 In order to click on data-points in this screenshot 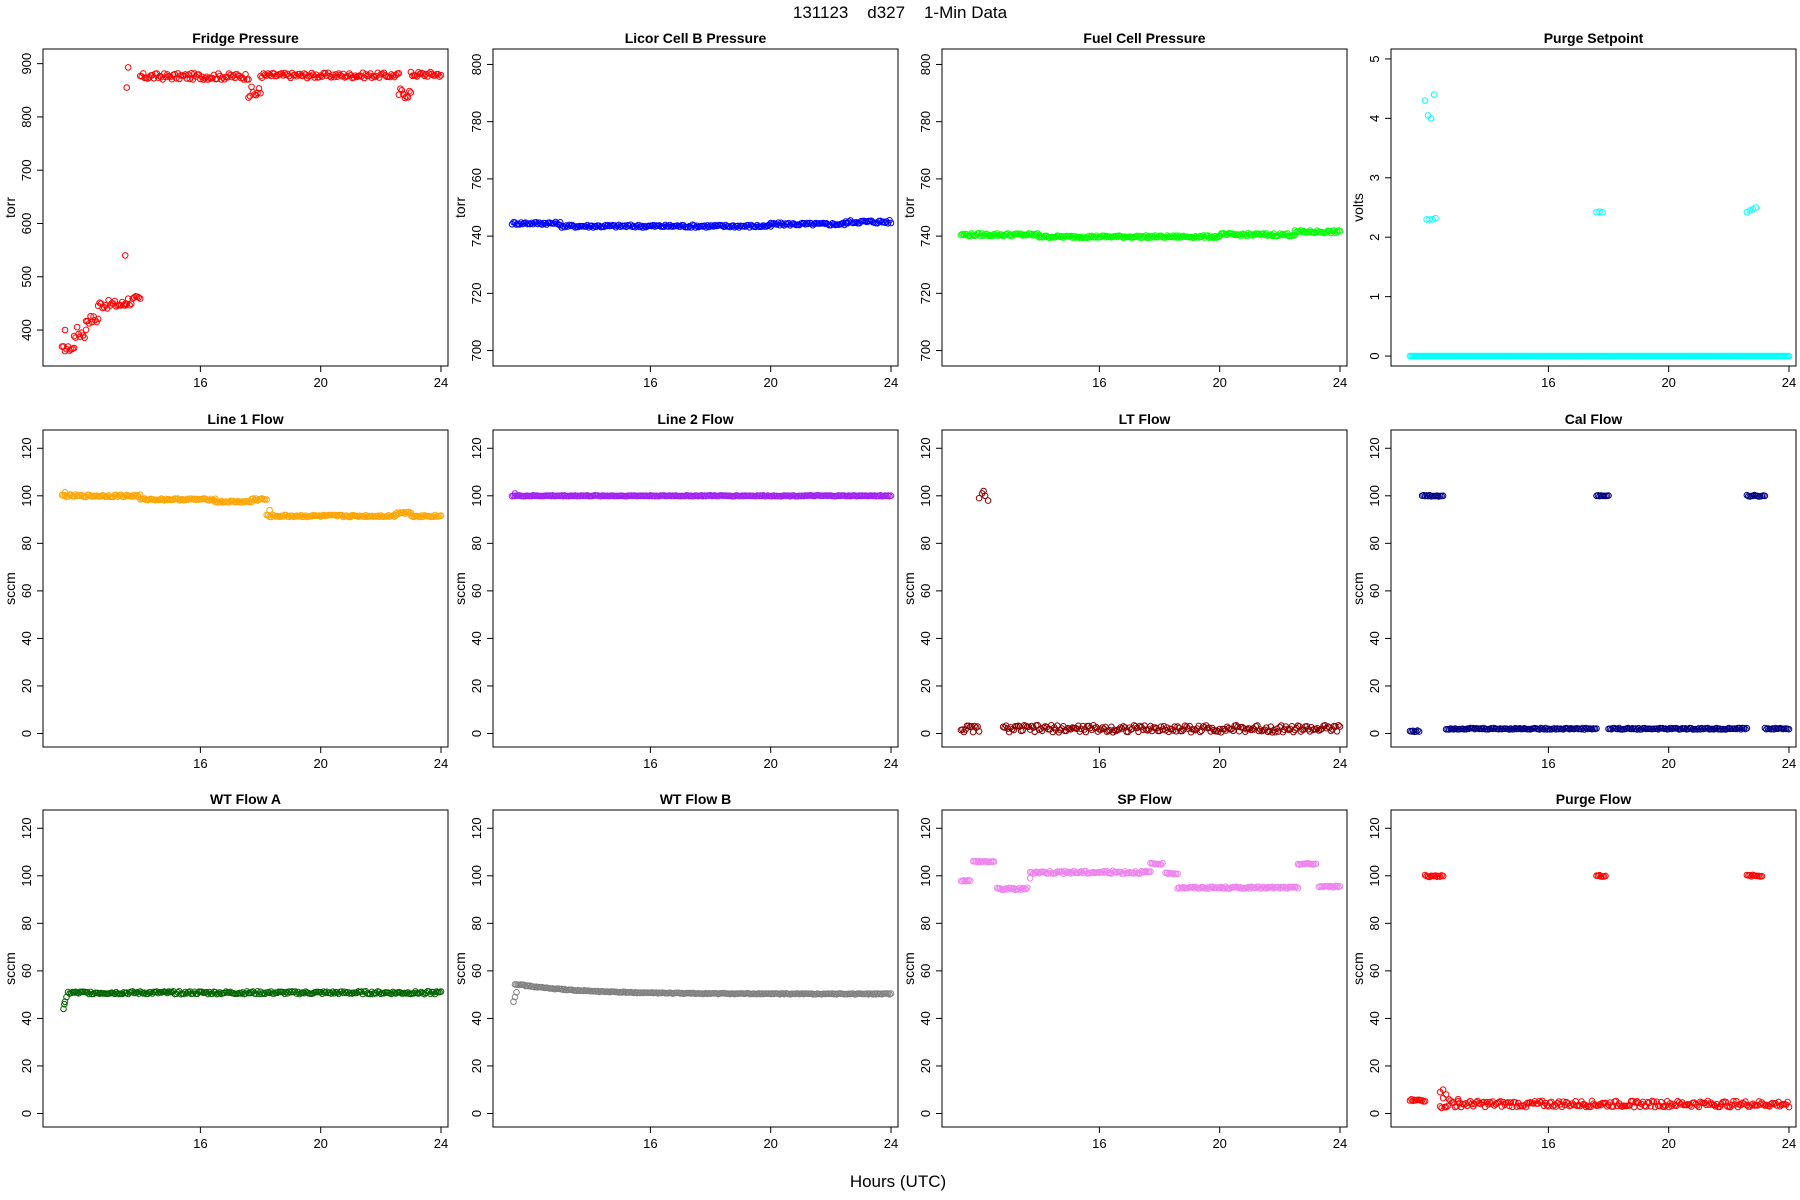, I will do `click(252, 1000)`.